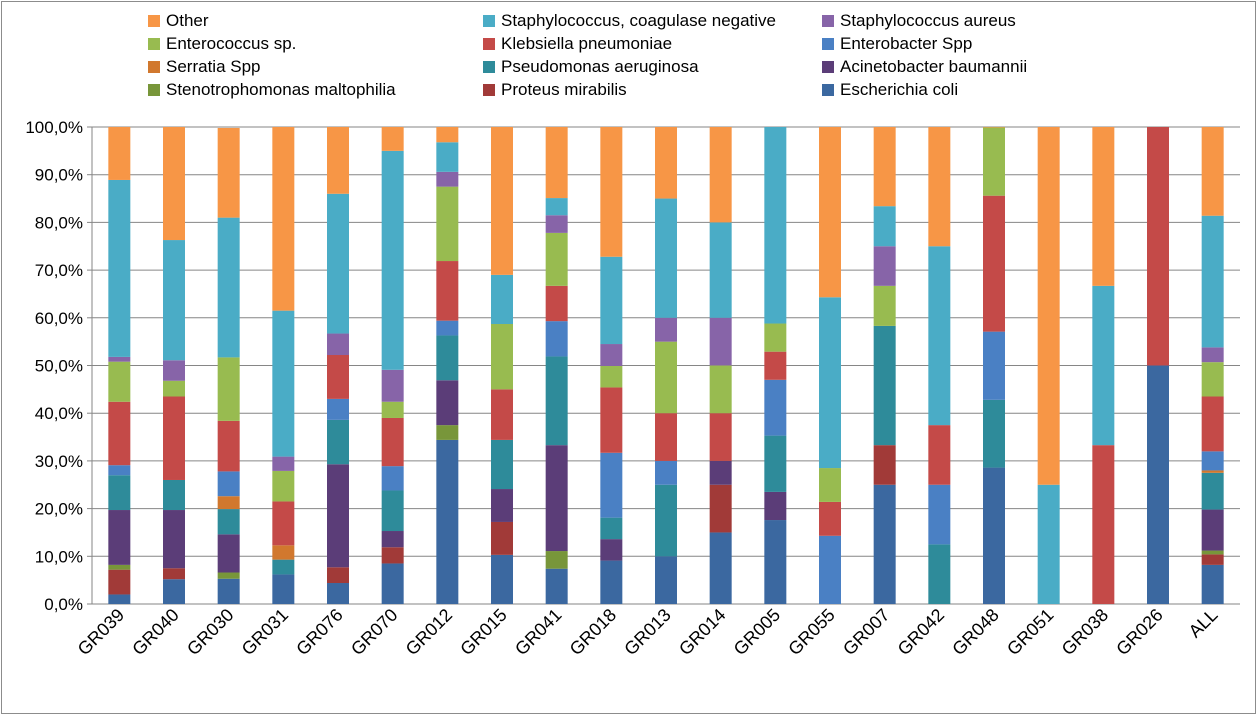 This screenshot has width=1257, height=715. What do you see at coordinates (213, 66) in the screenshot?
I see `legend-label: Serratia Spp` at bounding box center [213, 66].